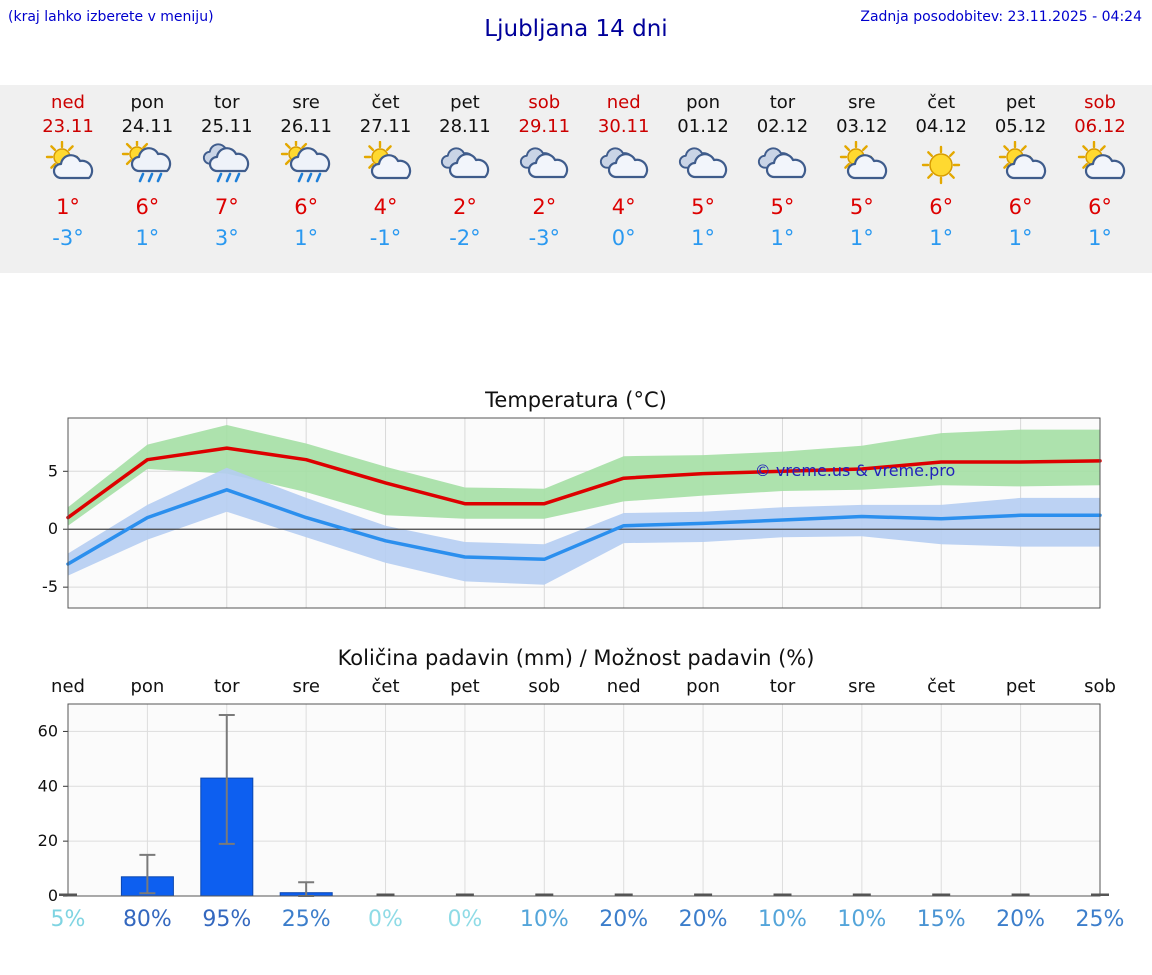 This screenshot has height=975, width=1152. What do you see at coordinates (941, 126) in the screenshot?
I see `day-date: 04.12` at bounding box center [941, 126].